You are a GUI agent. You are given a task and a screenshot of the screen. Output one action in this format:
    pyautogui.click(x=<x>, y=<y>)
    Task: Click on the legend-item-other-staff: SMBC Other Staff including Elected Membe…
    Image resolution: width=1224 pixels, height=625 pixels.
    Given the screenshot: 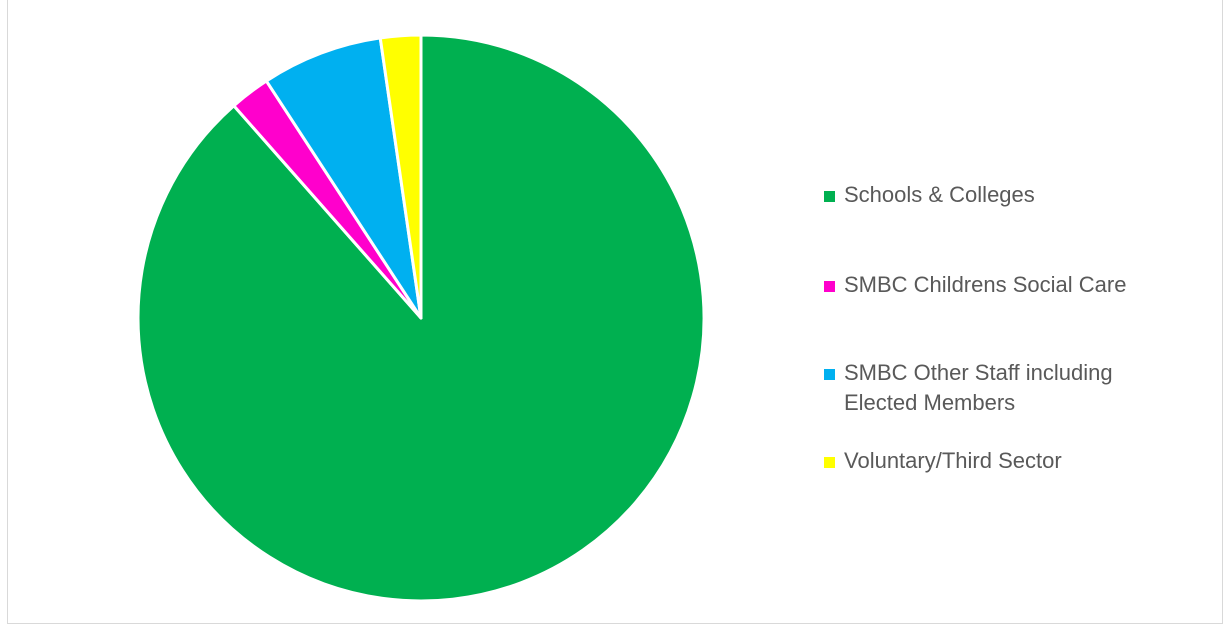 What is the action you would take?
    pyautogui.click(x=999, y=388)
    